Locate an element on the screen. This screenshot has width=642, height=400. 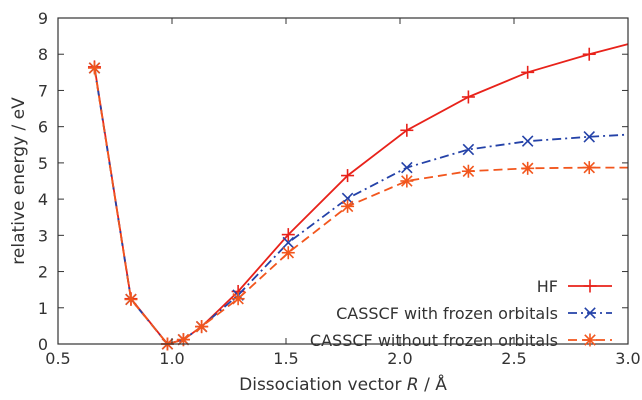
y-tick-label: 1 is located at coordinates (43, 308).